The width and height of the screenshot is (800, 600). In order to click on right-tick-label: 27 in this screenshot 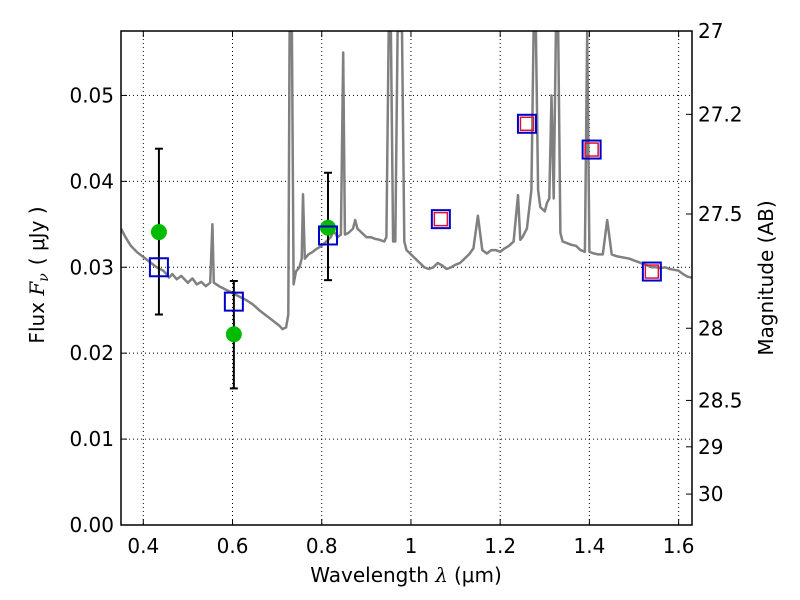, I will do `click(710, 31)`.